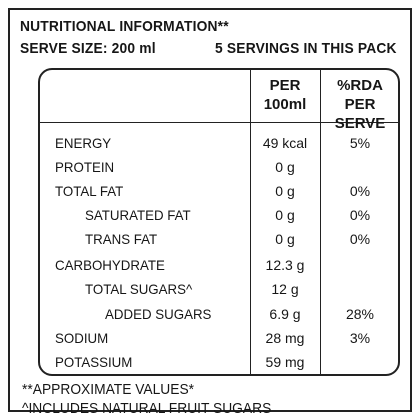 Image resolution: width=420 pixels, height=420 pixels. What do you see at coordinates (219, 122) in the screenshot?
I see `header-divider` at bounding box center [219, 122].